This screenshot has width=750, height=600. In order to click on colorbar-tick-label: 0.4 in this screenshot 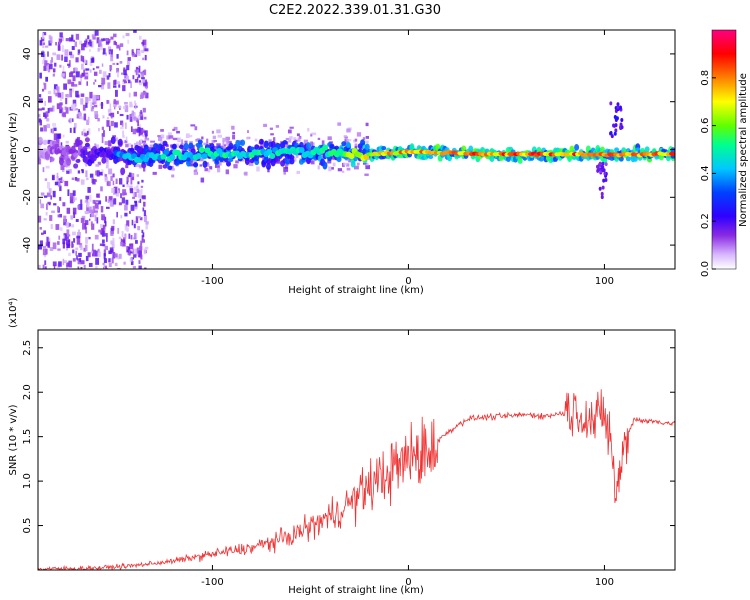, I will do `click(705, 173)`.